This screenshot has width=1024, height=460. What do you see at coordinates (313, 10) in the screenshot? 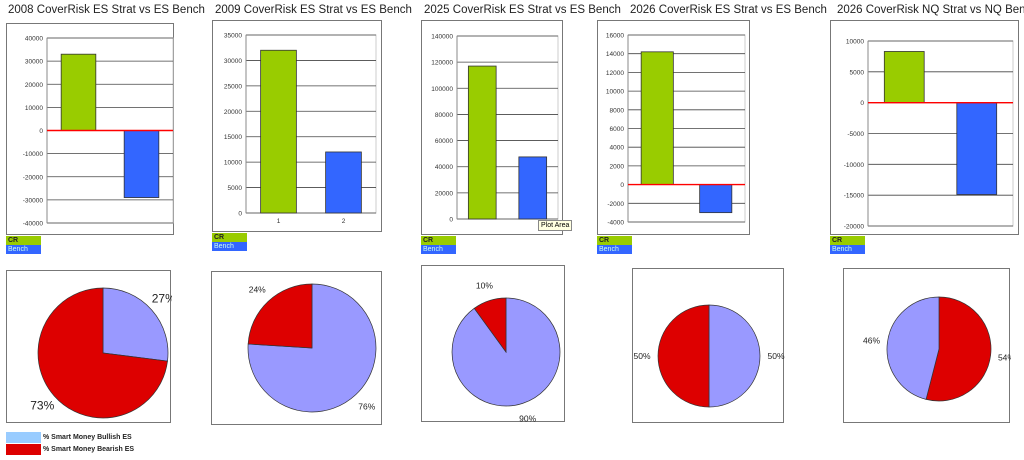
I see `chart-title: 2009 CoverRisk ES Strat vs ES Bench` at bounding box center [313, 10].